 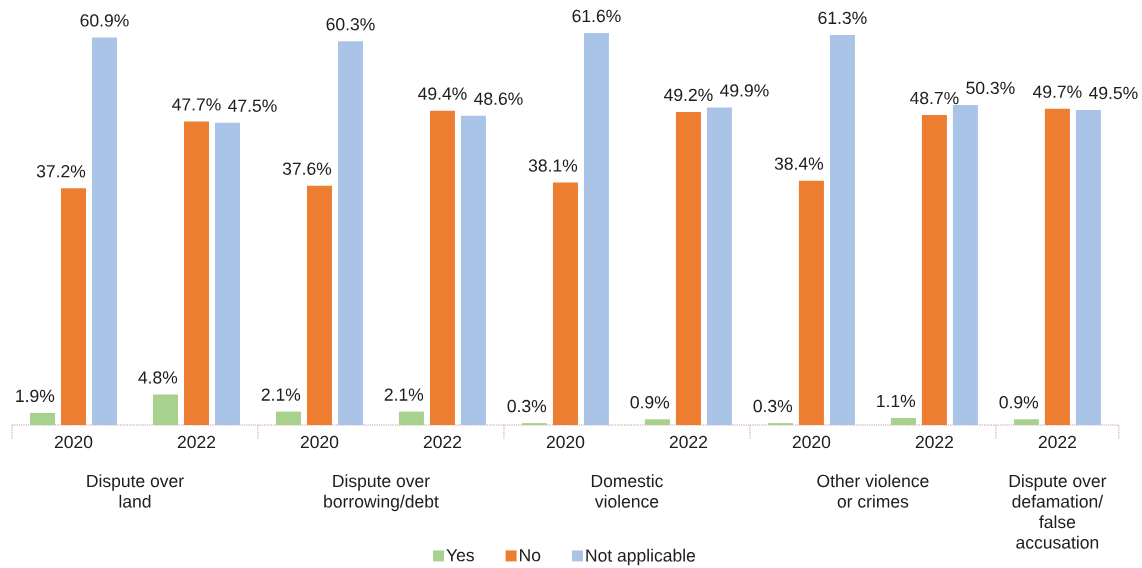 I want to click on data-label: 38.1%, so click(x=553, y=165).